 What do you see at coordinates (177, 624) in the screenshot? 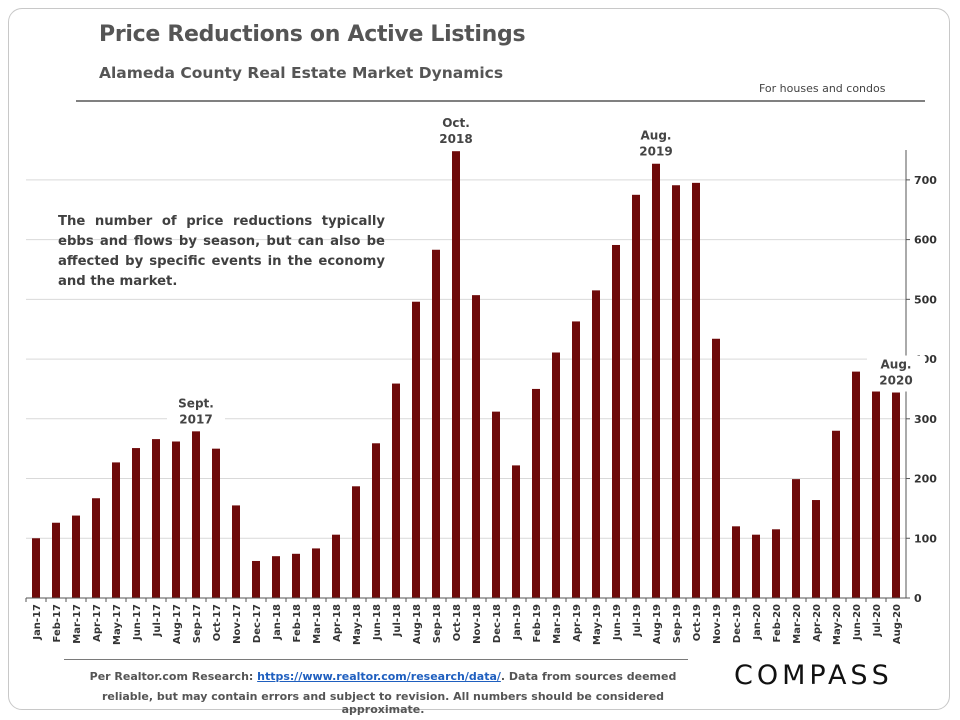
I see `x-tick-label: Aug-17` at bounding box center [177, 624].